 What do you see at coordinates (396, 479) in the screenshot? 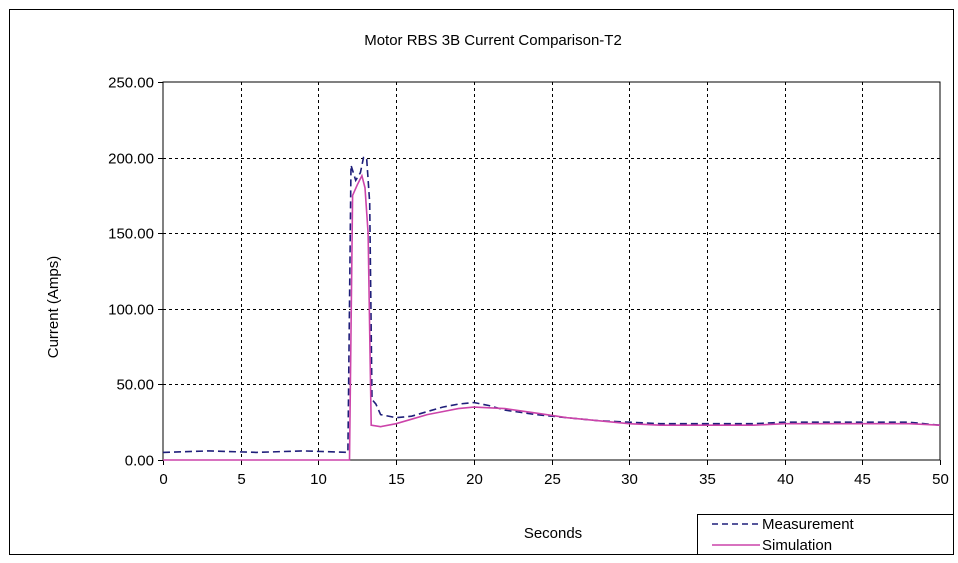
I see `x-tick-label: 15` at bounding box center [396, 479].